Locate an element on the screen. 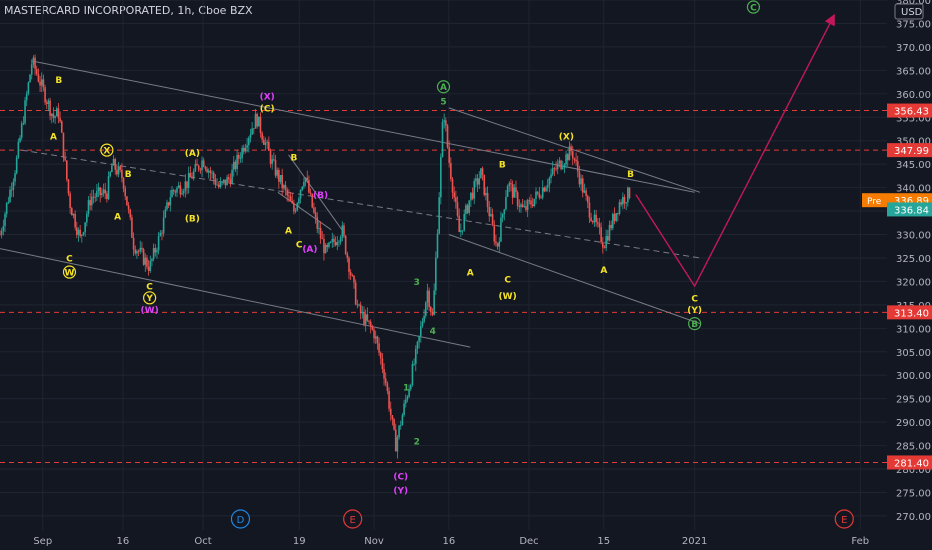 The height and width of the screenshot is (550, 932). chart-title: MASTERCARD INCORPORATED, 1h, Cboe BZX is located at coordinates (128, 10).